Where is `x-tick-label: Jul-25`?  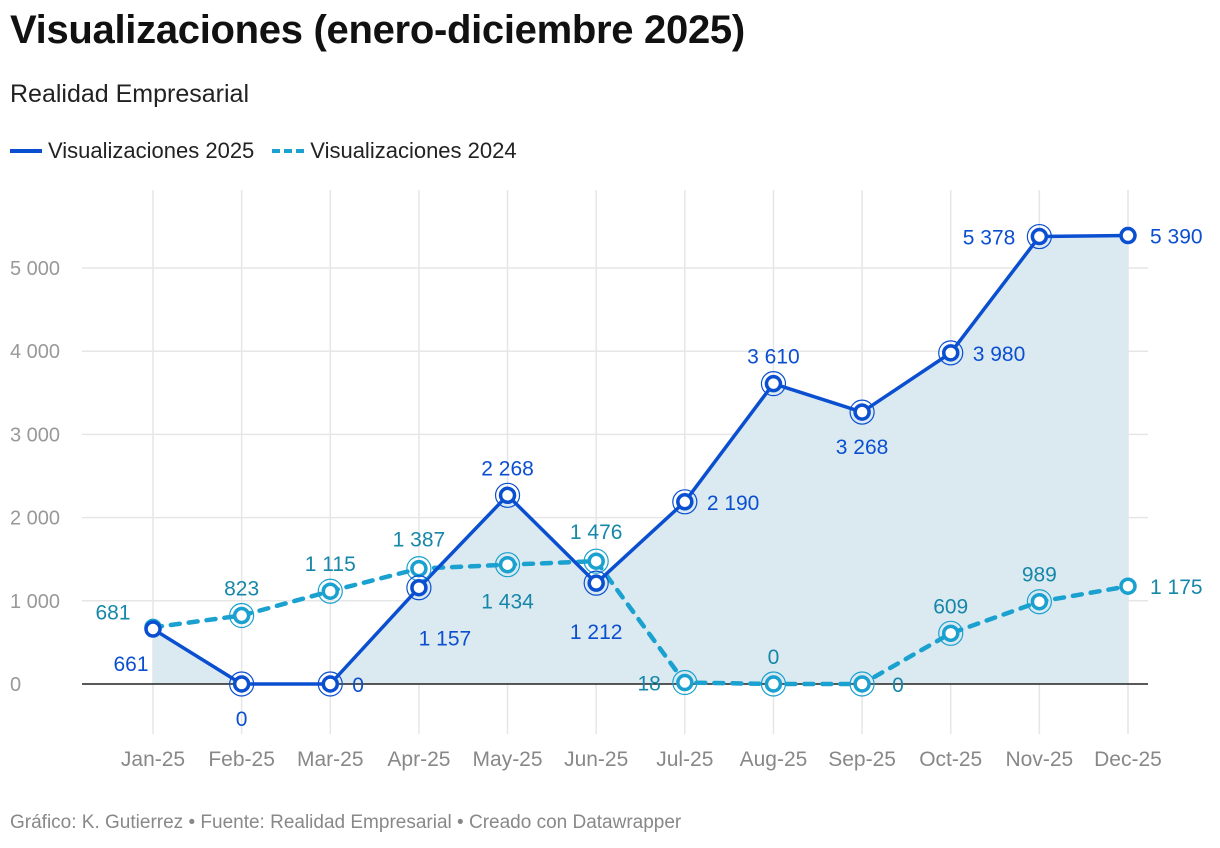 x-tick-label: Jul-25 is located at coordinates (684, 759).